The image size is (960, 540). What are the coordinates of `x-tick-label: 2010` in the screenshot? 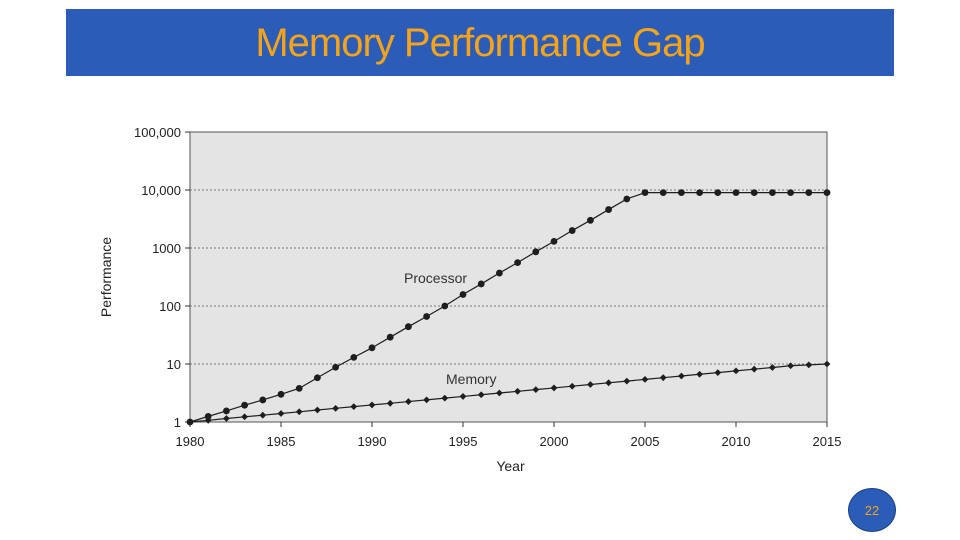 It's located at (736, 441).